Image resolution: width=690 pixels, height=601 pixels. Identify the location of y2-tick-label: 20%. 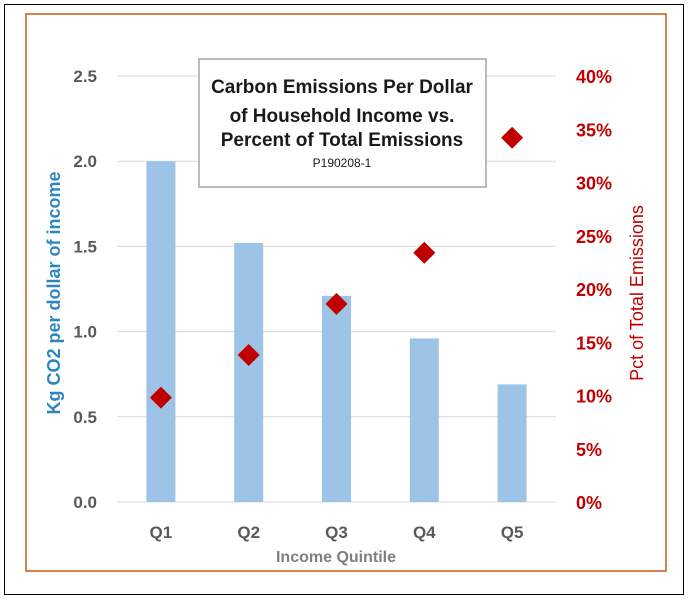
(594, 290).